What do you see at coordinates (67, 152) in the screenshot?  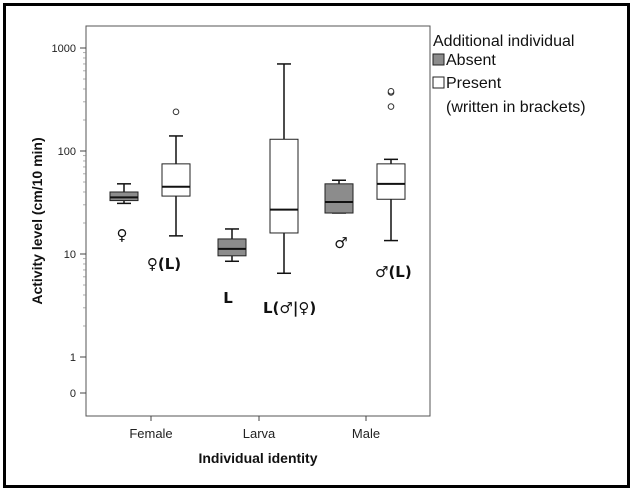 I see `y-tick-label: 100` at bounding box center [67, 152].